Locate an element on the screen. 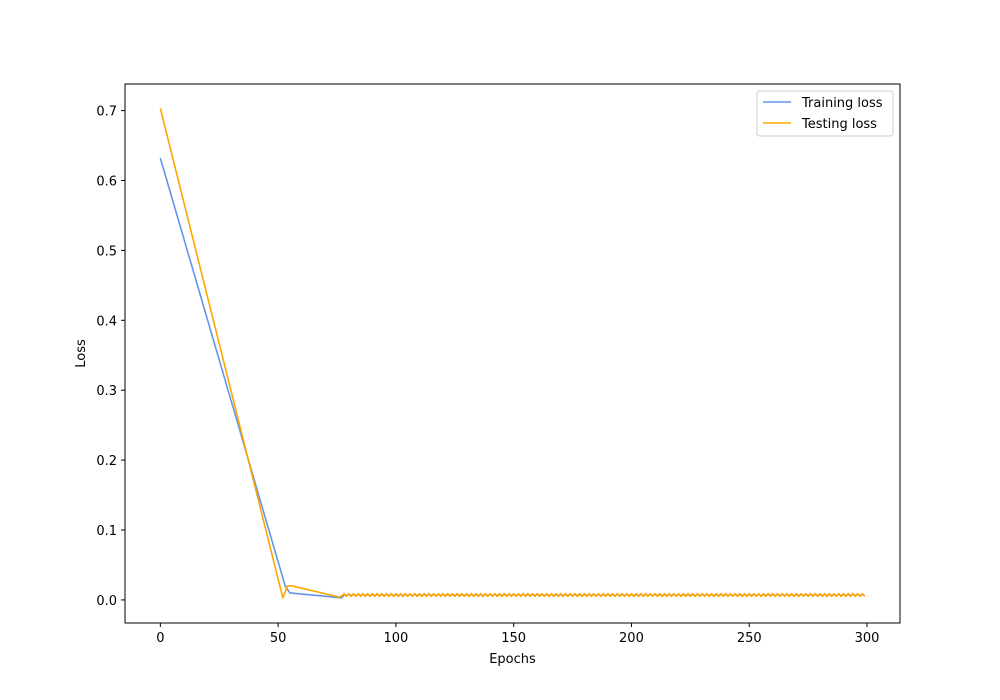 This screenshot has width=1000, height=700. x-axis: 0 50 100 150 200 250 300 is located at coordinates (517, 634).